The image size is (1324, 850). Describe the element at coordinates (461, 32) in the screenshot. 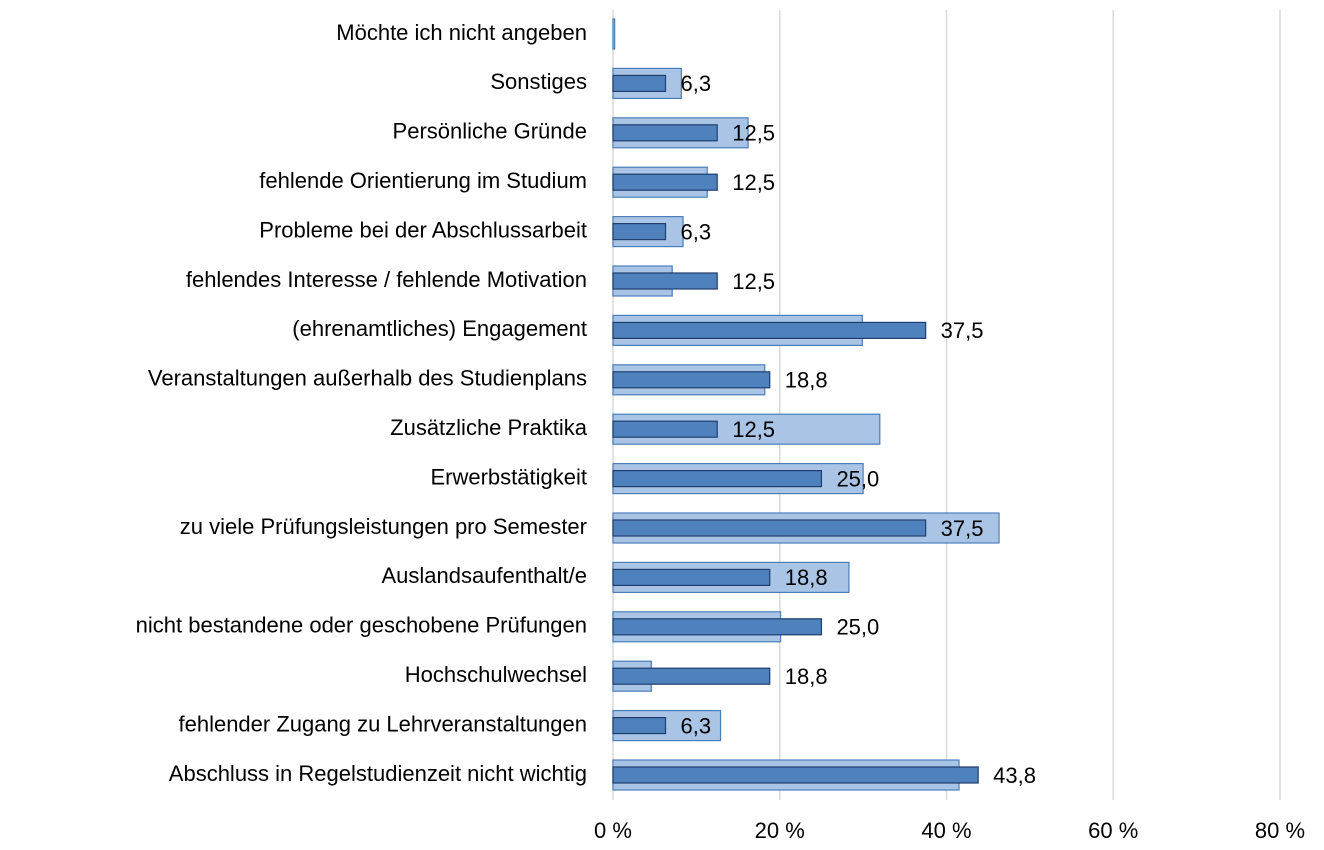

I see `y-tick-label: Möchte ich nicht angeben` at that location.